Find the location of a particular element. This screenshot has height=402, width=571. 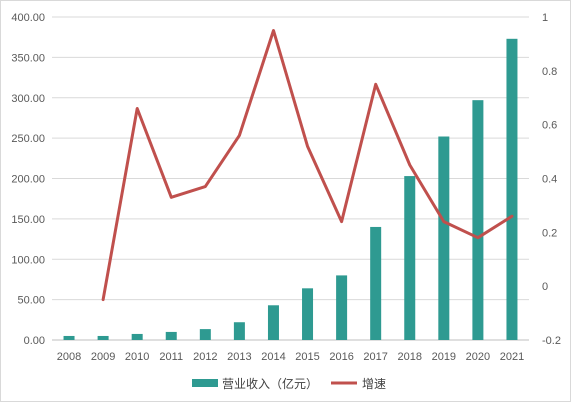

x-tick-label: 2019 is located at coordinates (444, 357).